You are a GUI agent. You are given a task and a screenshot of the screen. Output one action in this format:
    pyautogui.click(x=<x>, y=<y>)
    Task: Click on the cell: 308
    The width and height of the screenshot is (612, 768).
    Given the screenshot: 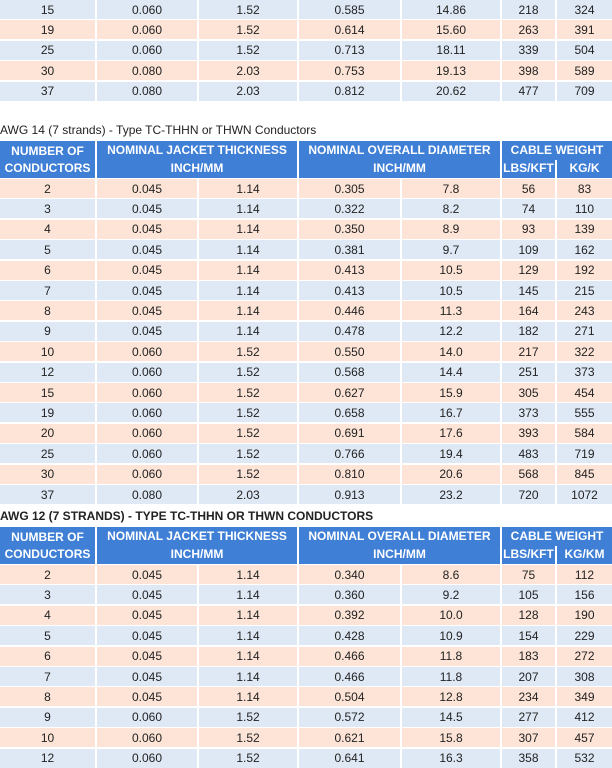 What is the action you would take?
    pyautogui.click(x=584, y=676)
    